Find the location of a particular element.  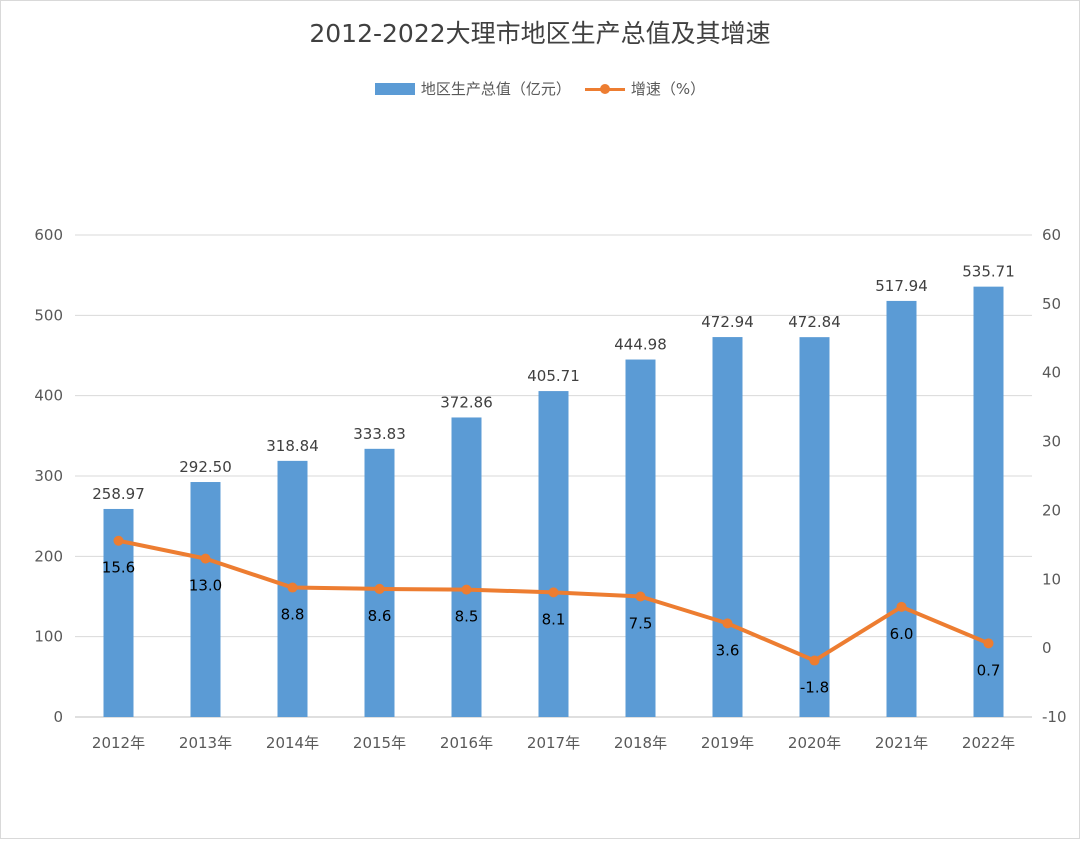

bar-value-label: 258.97 is located at coordinates (118, 494).